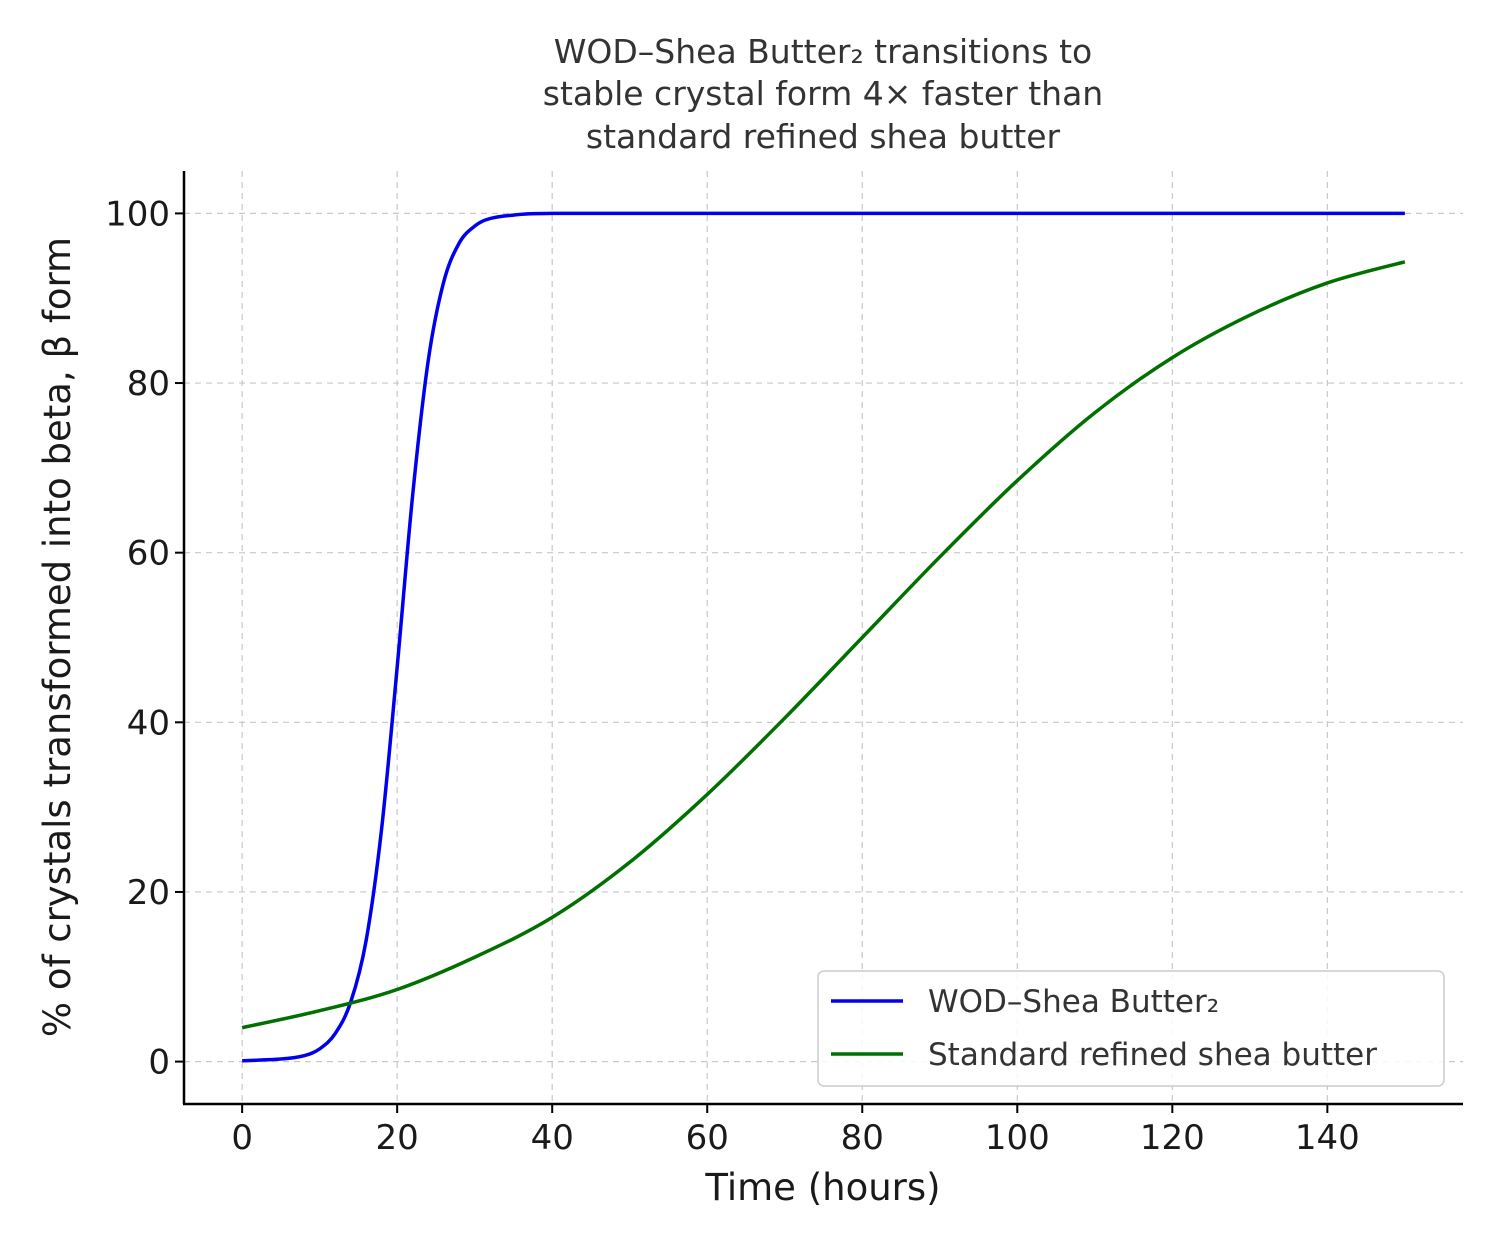  I want to click on x-axis-ticks: 0 20 40 60 80 100 120 140, so click(795, 1131).